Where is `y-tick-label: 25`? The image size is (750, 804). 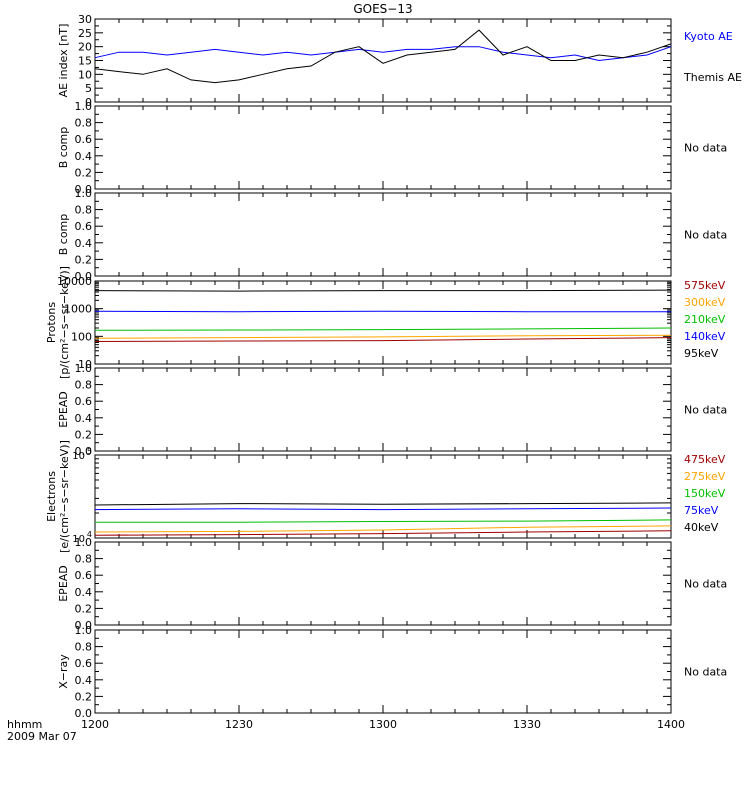
y-tick-label: 25 is located at coordinates (85, 33).